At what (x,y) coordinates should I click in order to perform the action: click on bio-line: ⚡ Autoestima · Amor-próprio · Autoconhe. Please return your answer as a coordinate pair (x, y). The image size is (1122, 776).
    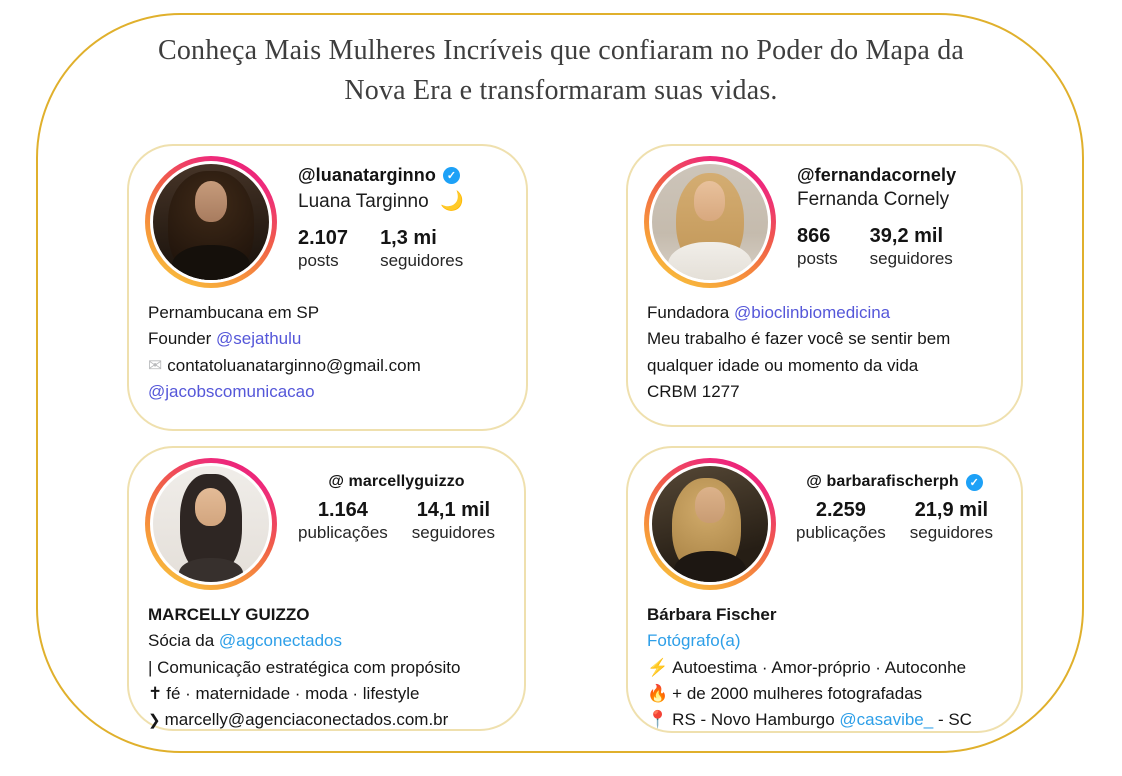
    Looking at the image, I should click on (825, 668).